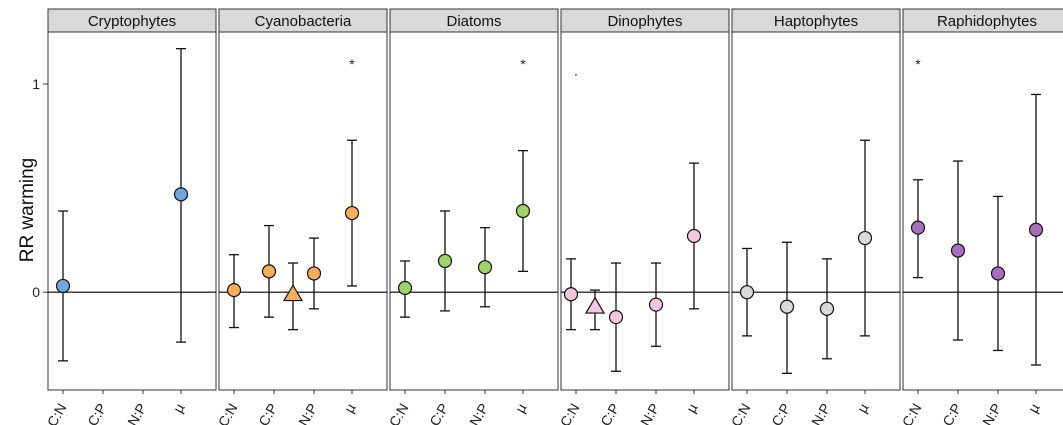  Describe the element at coordinates (576, 70) in the screenshot. I see `significance-marker: .` at that location.